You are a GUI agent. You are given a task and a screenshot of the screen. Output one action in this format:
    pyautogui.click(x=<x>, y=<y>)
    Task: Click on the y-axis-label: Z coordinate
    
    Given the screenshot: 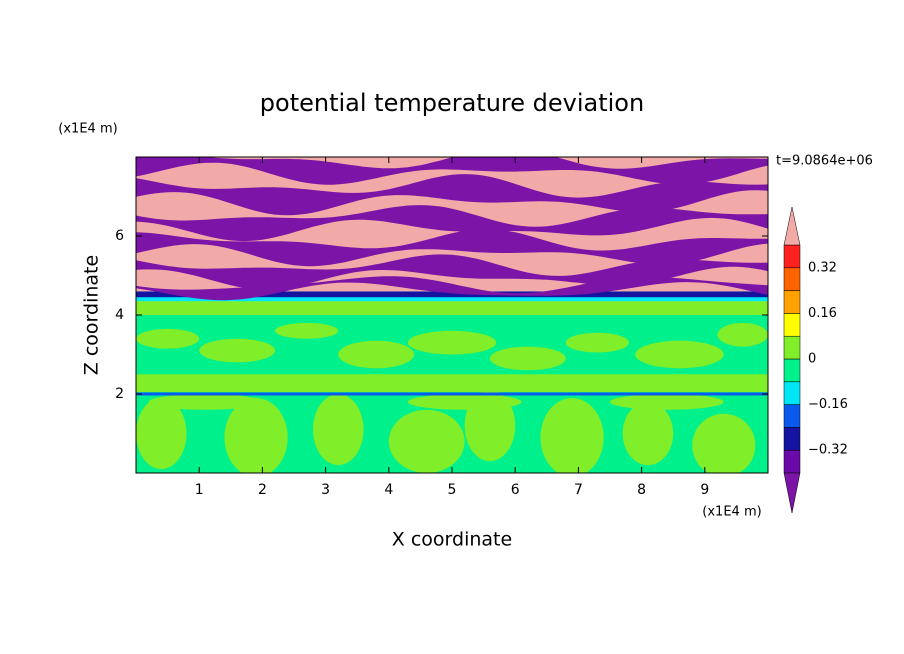 What is the action you would take?
    pyautogui.click(x=92, y=315)
    